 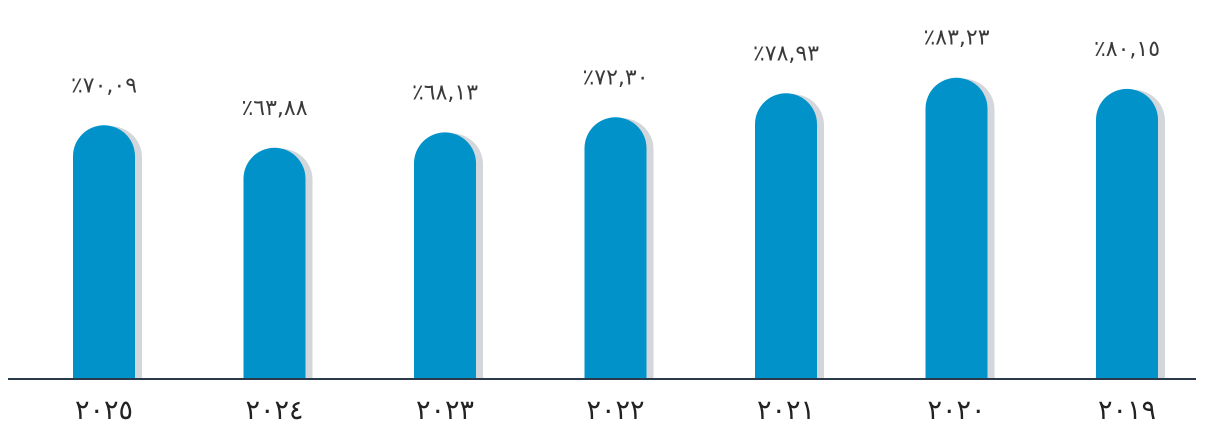 I want to click on category-labels: ٢٠٢٥ ٢٠٢٤ ٢٠٢٣ ٢٠٢٢ ٢٠٢١ ٢٠٢٠ ٢٠١٩, so click(x=615, y=410).